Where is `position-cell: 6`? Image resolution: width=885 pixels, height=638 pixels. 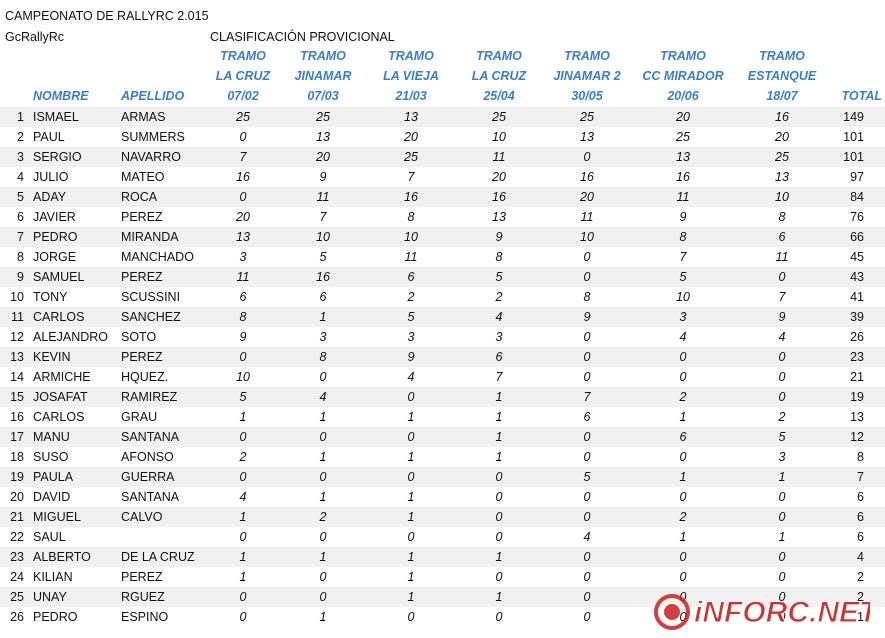
position-cell: 6 is located at coordinates (20, 217).